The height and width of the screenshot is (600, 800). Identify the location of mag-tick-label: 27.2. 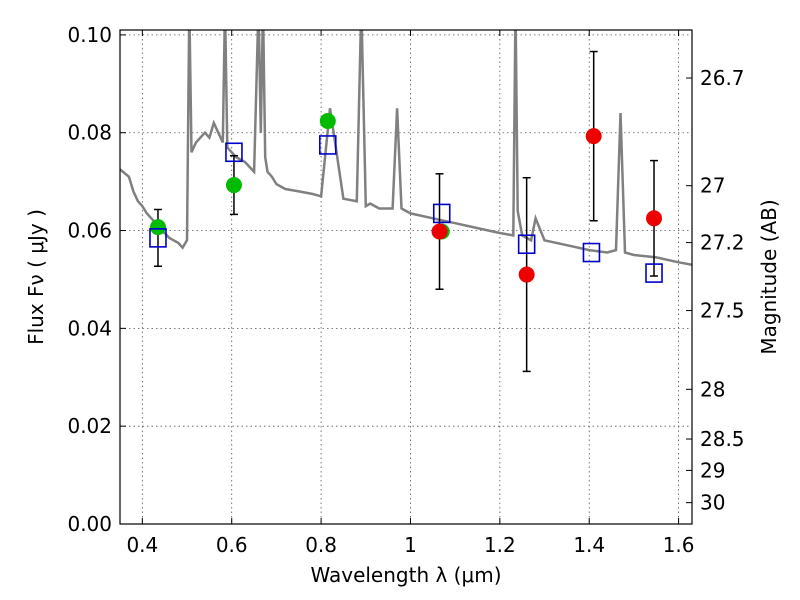
(722, 243).